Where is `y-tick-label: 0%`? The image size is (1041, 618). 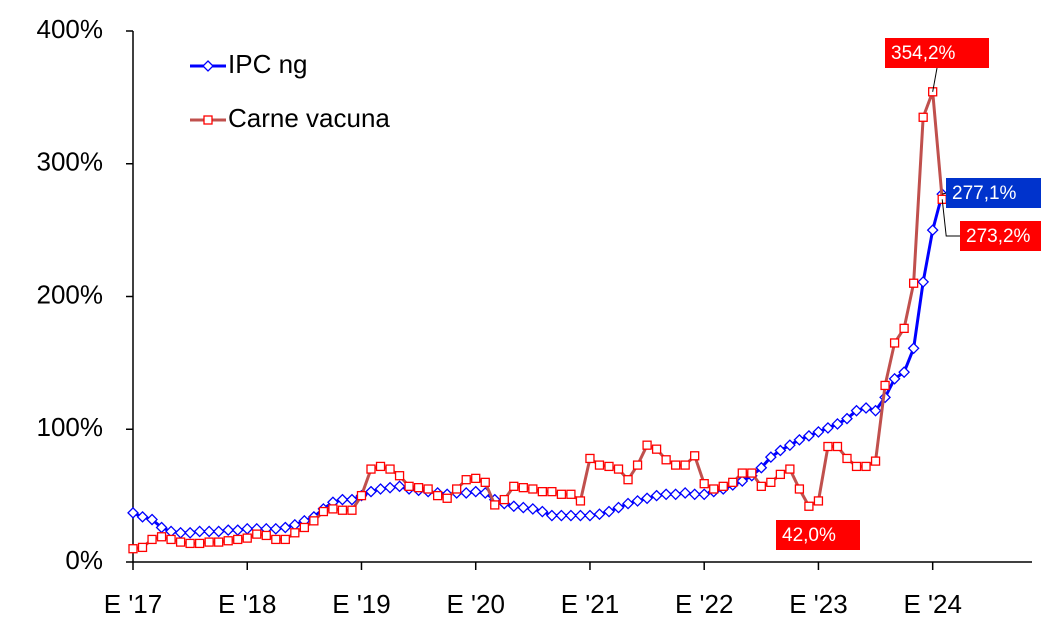 y-tick-label: 0% is located at coordinates (84, 560).